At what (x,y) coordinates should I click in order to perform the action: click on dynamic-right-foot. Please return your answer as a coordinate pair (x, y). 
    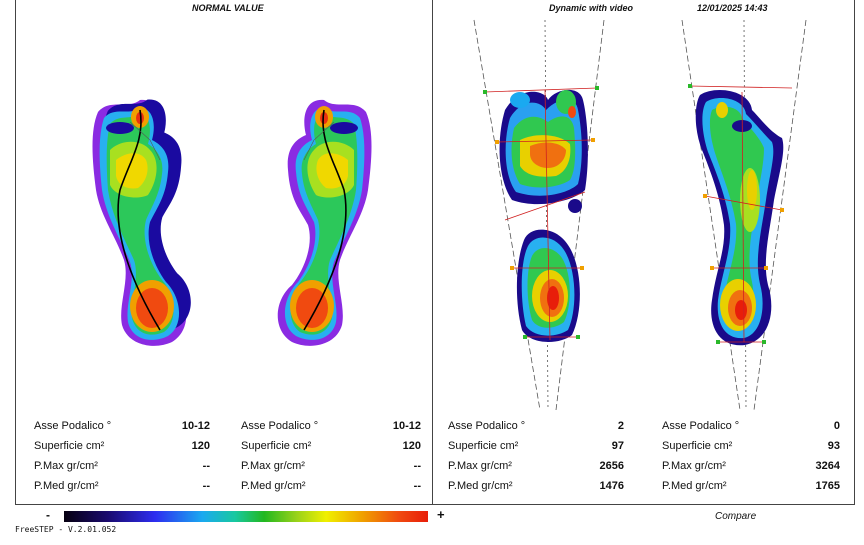
    Looking at the image, I should click on (740, 215).